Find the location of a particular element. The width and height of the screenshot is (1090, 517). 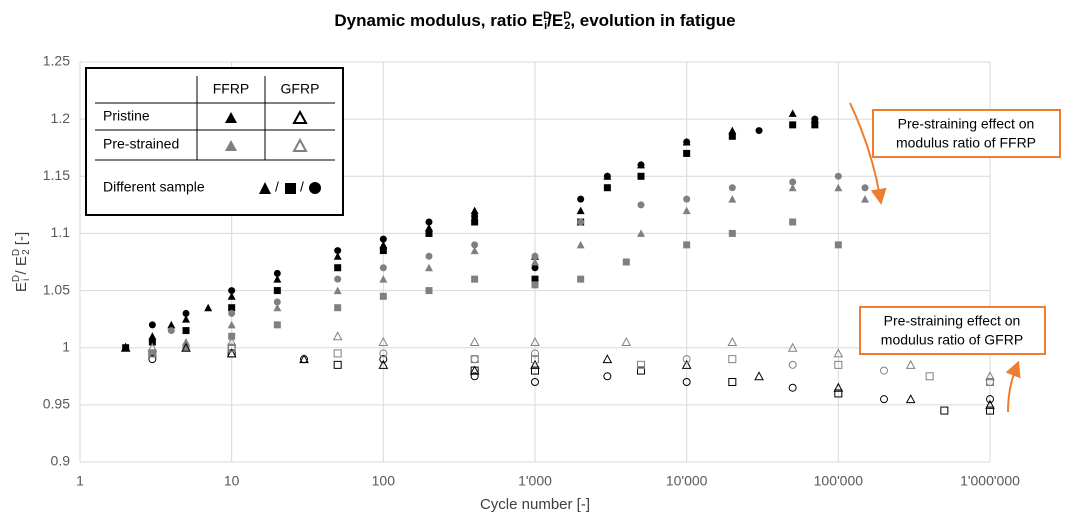

label-part: [-] is located at coordinates (21, 241).